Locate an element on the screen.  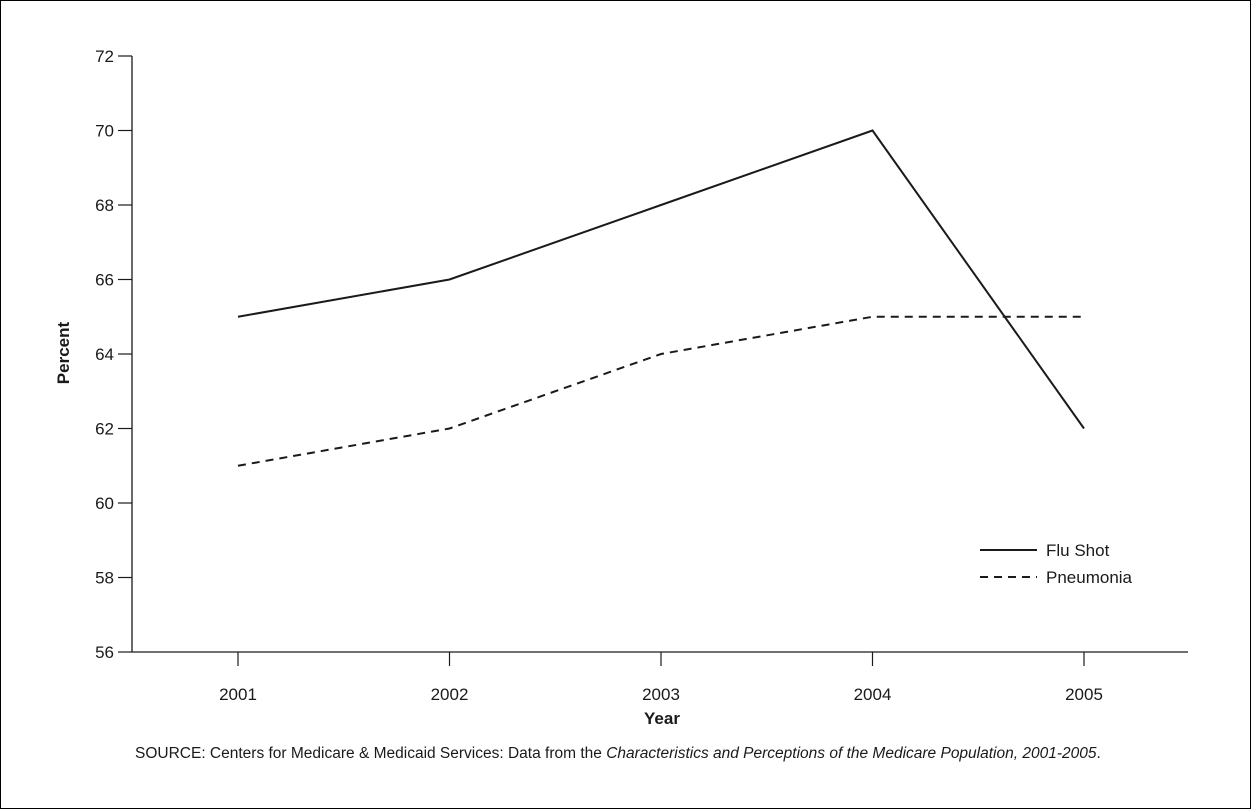
legend: Flu Shot Pneumonia is located at coordinates (1056, 564).